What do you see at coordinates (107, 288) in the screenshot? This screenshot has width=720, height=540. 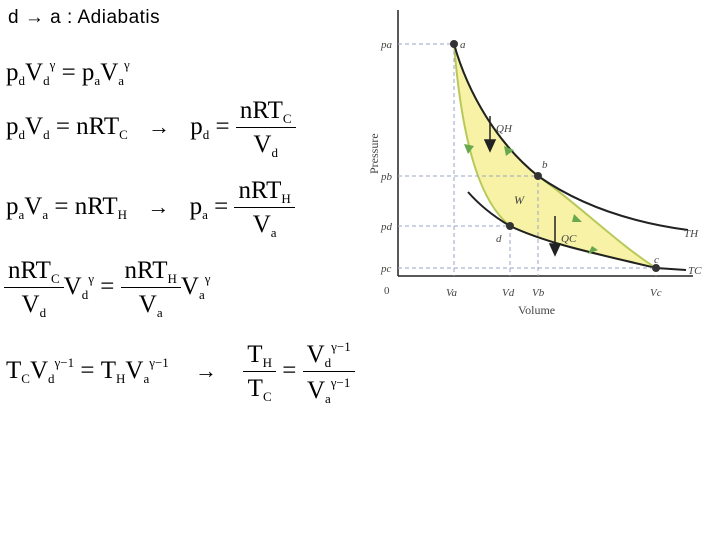 I see `substituted-adiabatic-equation: nRTC Vd Vdγ = nRTH Va Vaγ` at bounding box center [107, 288].